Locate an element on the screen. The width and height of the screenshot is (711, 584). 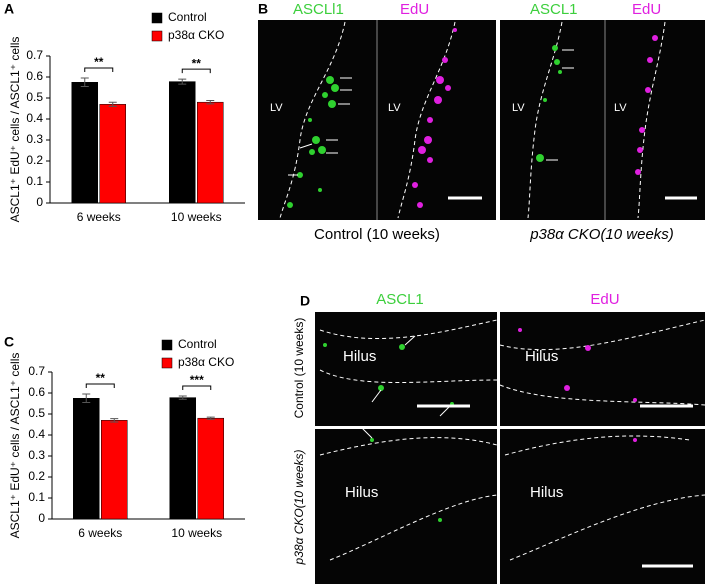
stain-label: ASCLl1 is located at coordinates (318, 9).